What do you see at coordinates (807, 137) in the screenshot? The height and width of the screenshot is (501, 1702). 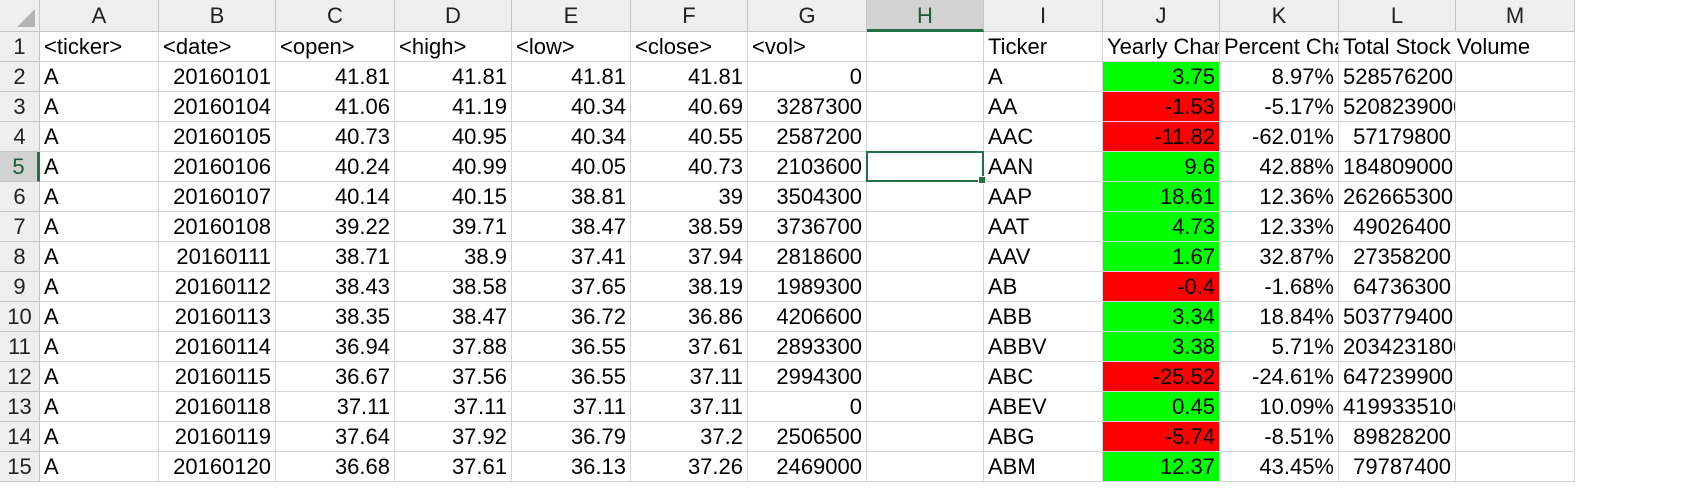 I see `stock-row-cell: 2587200` at bounding box center [807, 137].